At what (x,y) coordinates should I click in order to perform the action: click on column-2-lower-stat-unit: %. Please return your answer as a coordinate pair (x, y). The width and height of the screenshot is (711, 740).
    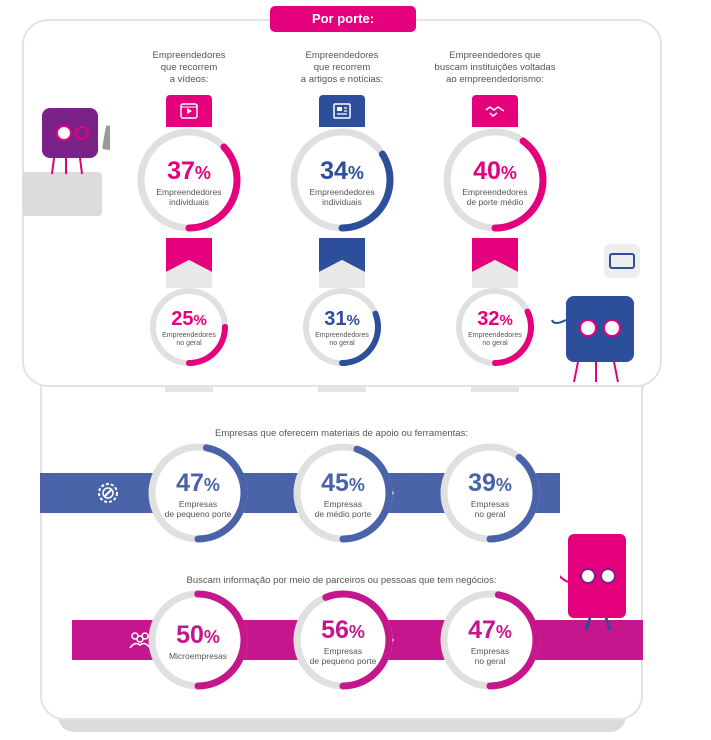
    Looking at the image, I should click on (353, 320).